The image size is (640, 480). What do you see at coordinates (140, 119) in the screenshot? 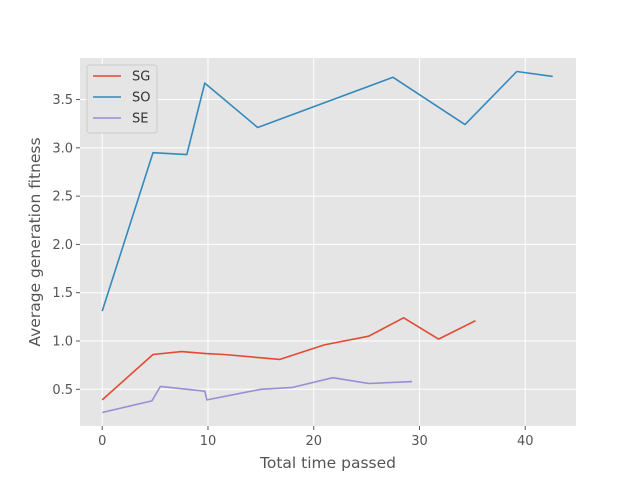
I see `legend-label: SE` at bounding box center [140, 119].